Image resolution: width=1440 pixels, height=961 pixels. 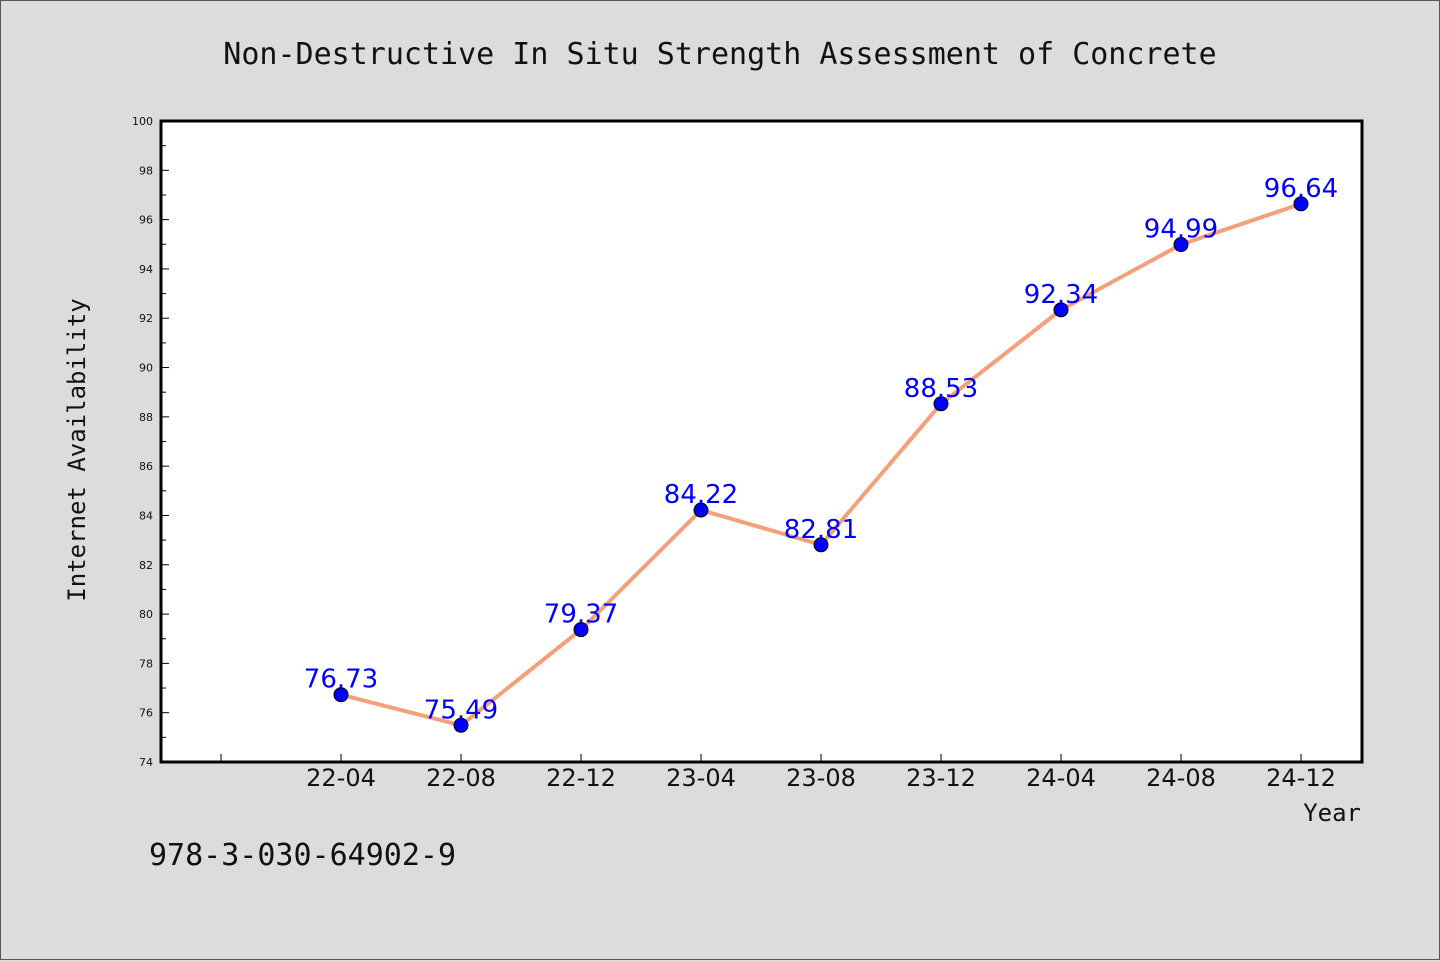 What do you see at coordinates (146, 663) in the screenshot?
I see `y-tick-label: 78` at bounding box center [146, 663].